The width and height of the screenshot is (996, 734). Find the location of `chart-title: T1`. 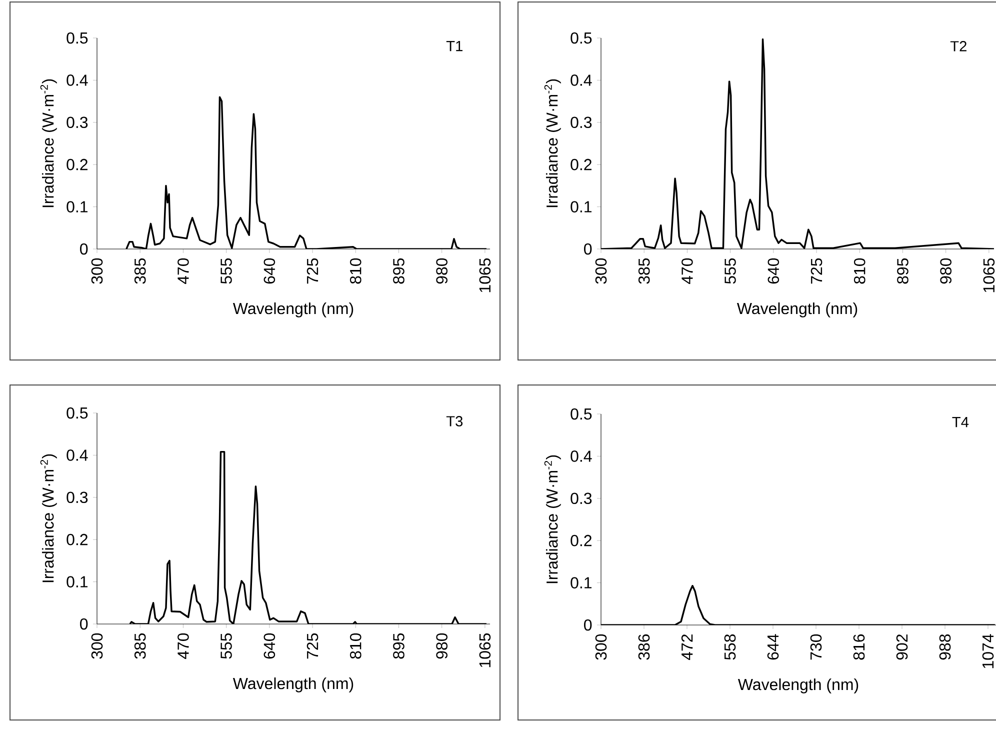

chart-title: T1 is located at coordinates (454, 46).